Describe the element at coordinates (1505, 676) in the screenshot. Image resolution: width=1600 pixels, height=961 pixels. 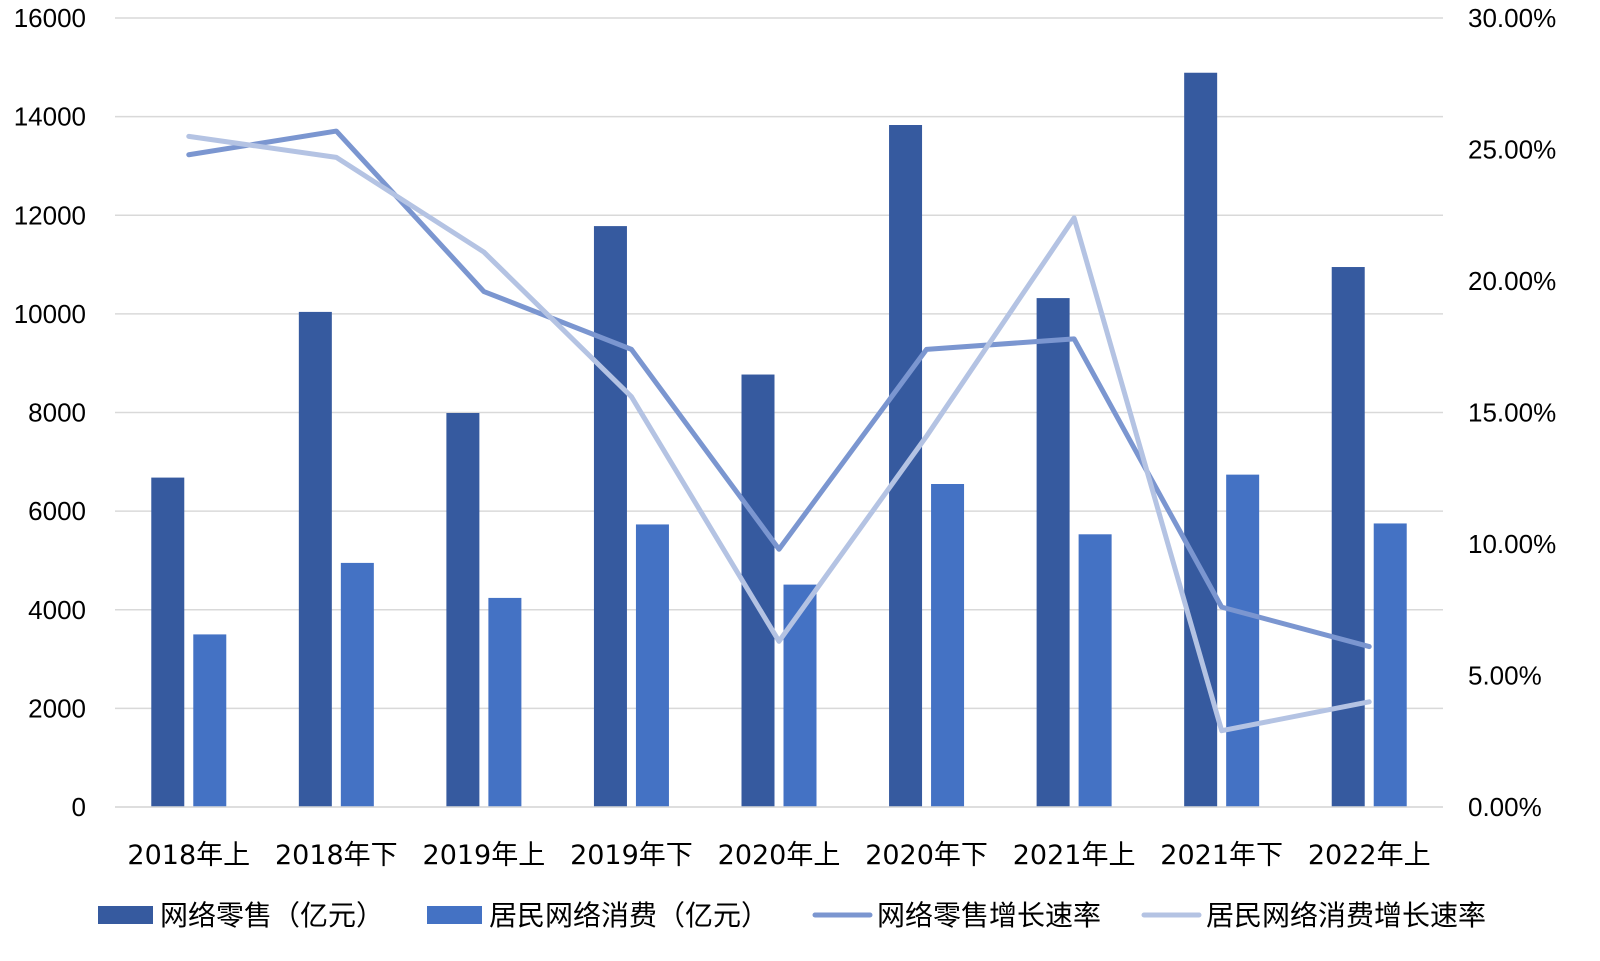
I see `y-right-tick-label: 5.00%` at that location.